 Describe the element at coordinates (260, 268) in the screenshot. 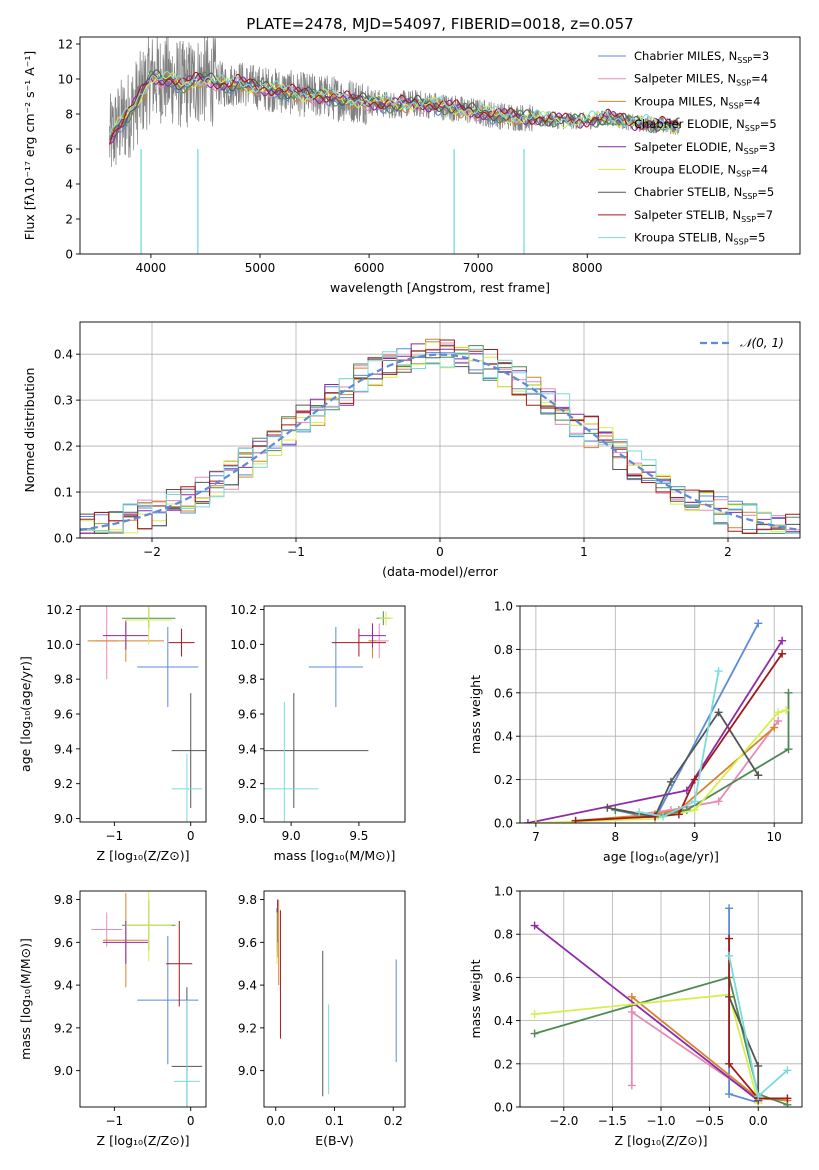

I see `x-tick-label: 5000` at that location.